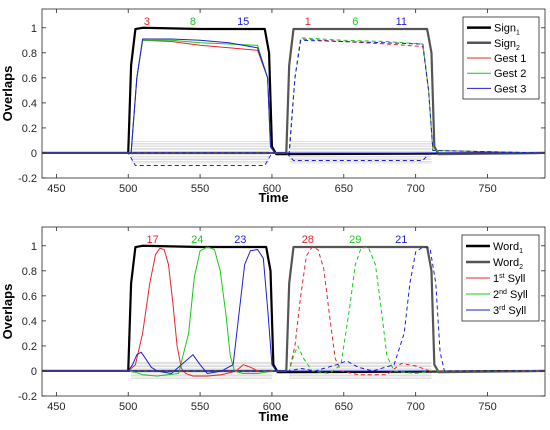 Image resolution: width=550 pixels, height=430 pixels. I want to click on legend-label: Sign1, so click(507, 30).